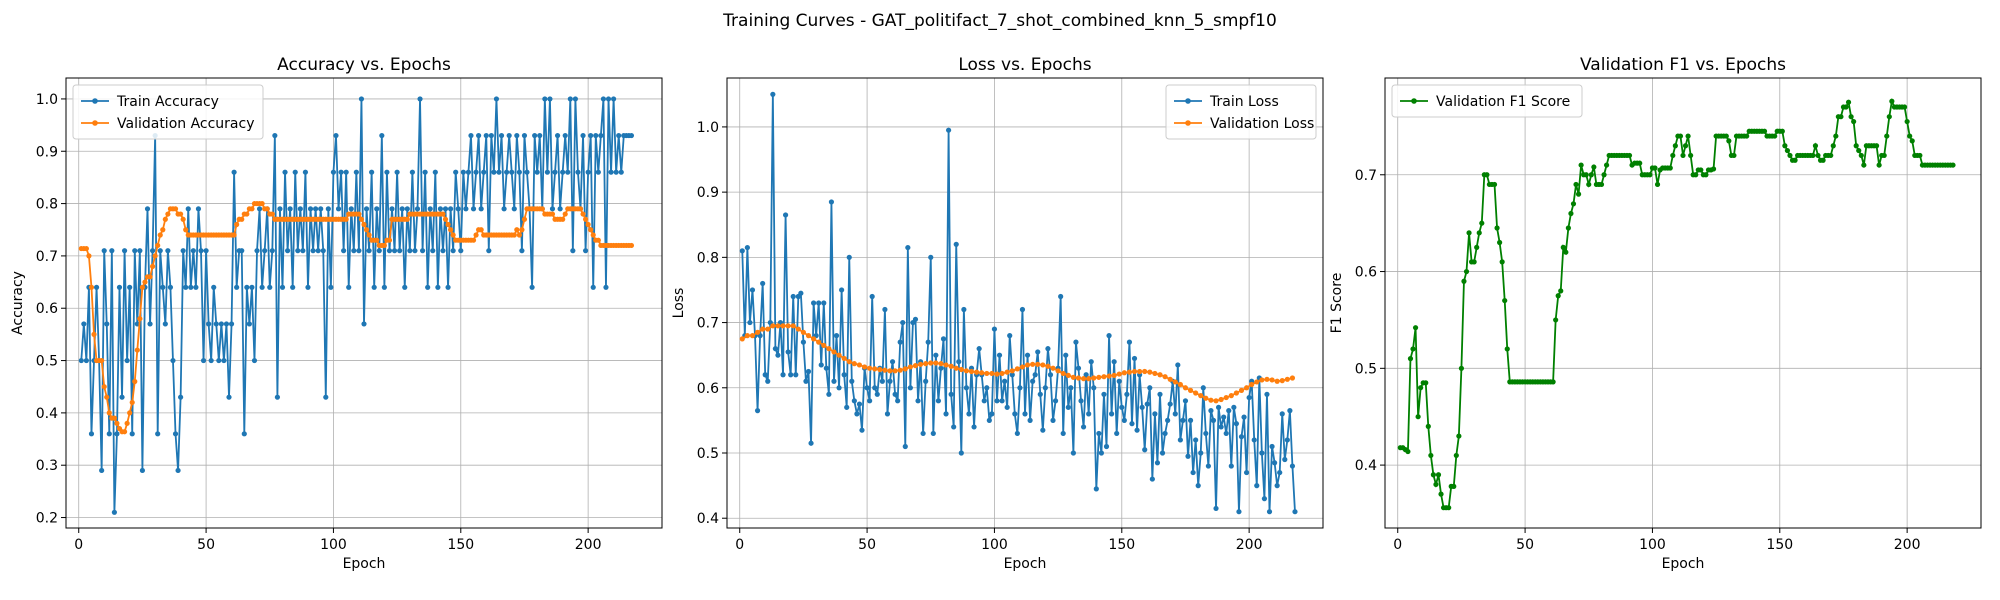 Image resolution: width=2000 pixels, height=600 pixels. I want to click on y-tick-label: 0.6, so click(47, 309).